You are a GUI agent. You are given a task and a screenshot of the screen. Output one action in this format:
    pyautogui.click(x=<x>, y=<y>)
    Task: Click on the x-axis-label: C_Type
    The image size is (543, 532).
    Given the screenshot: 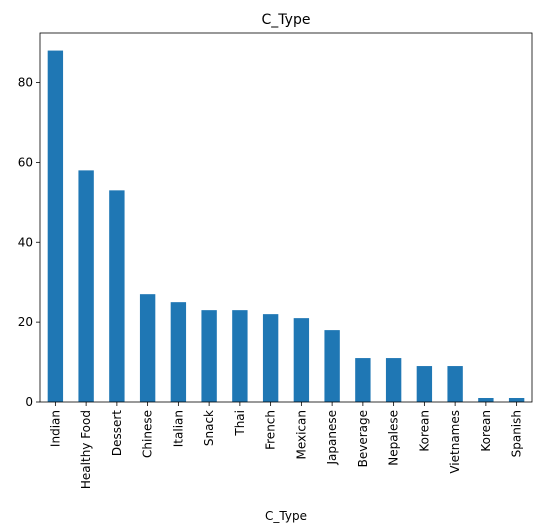 What is the action you would take?
    pyautogui.click(x=286, y=516)
    